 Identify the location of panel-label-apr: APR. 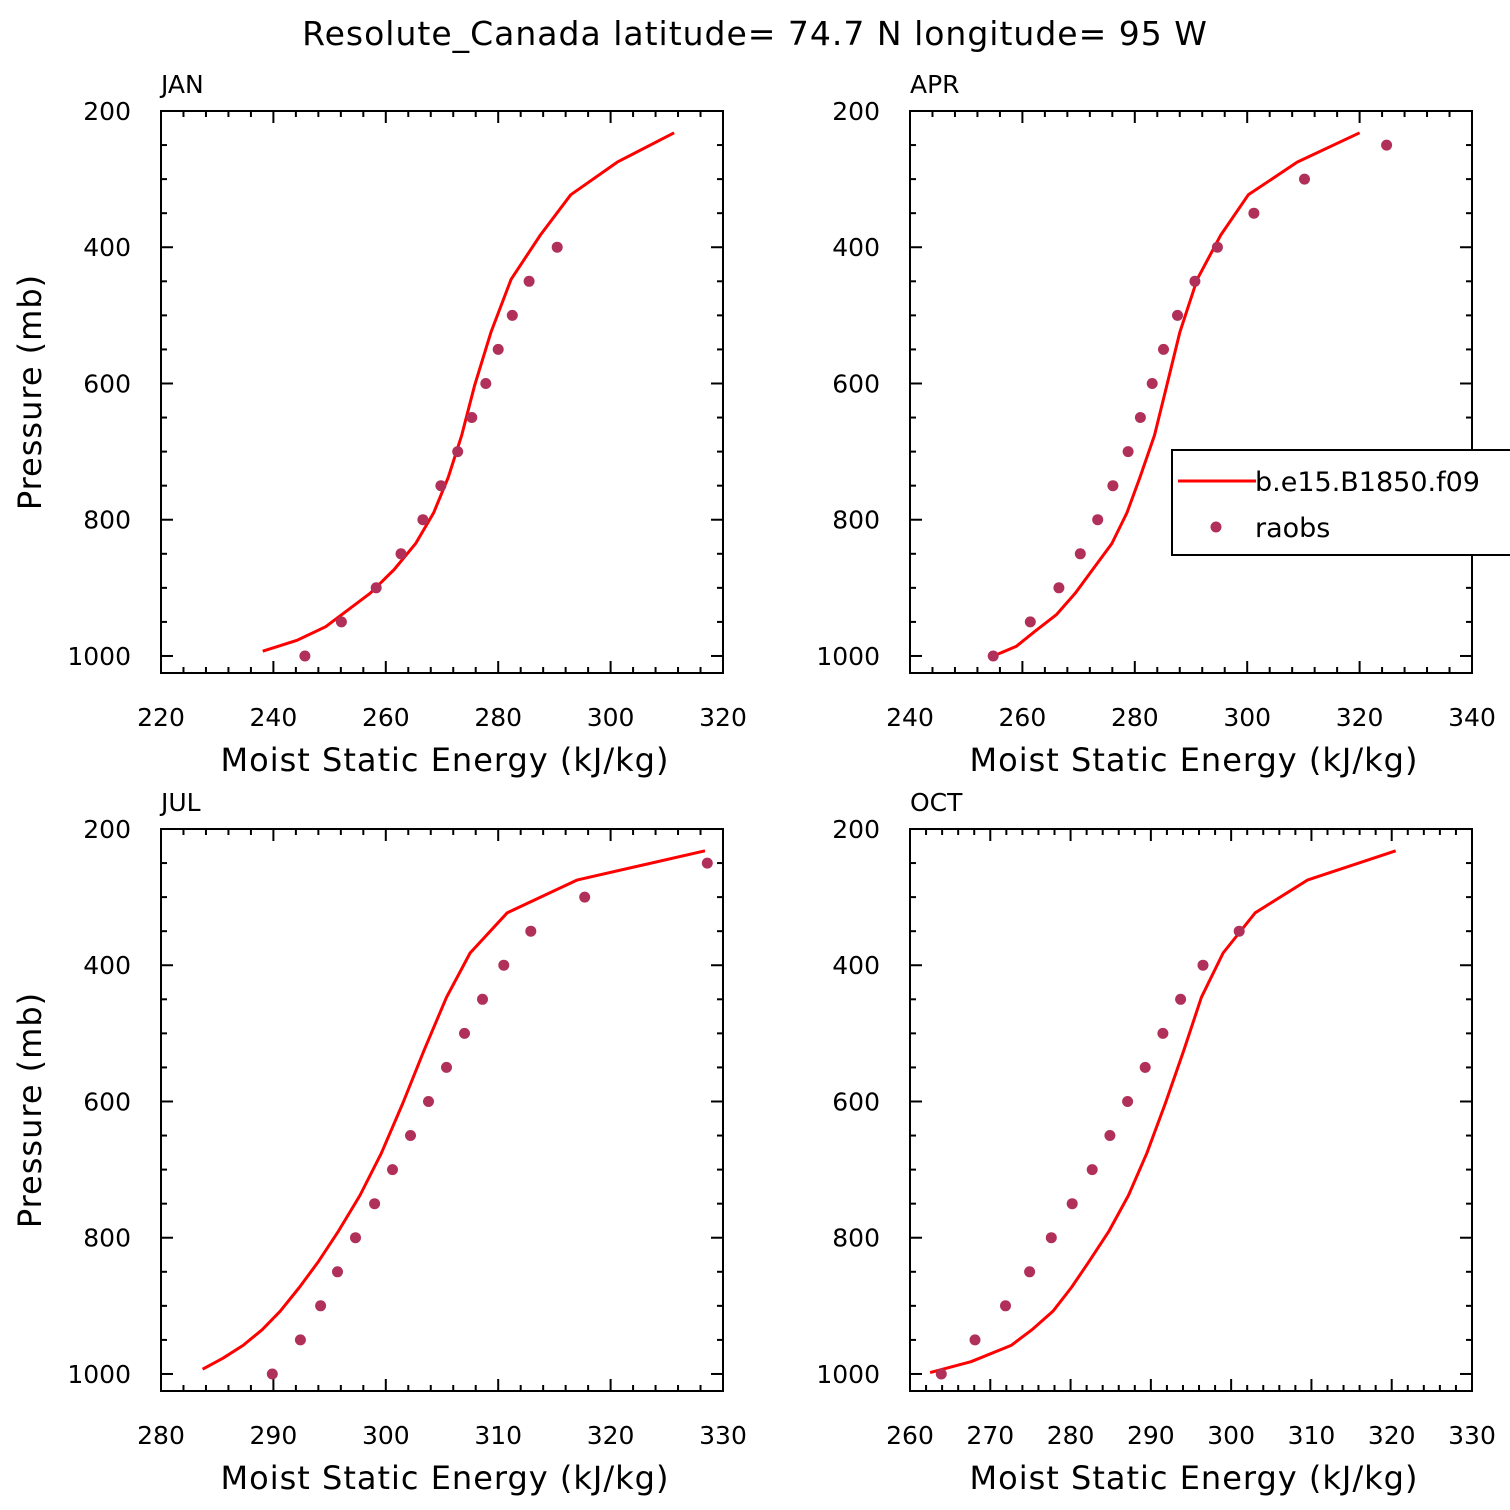
(935, 84).